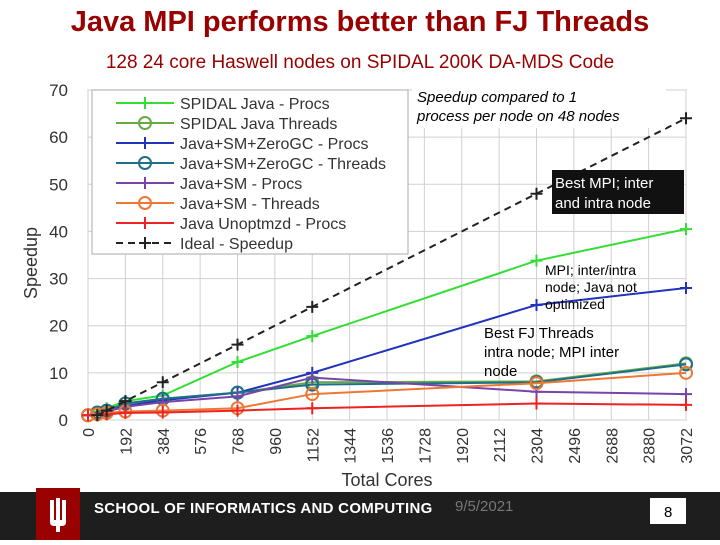 The height and width of the screenshot is (545, 720). What do you see at coordinates (58, 90) in the screenshot?
I see `y-tick-label: 70` at bounding box center [58, 90].